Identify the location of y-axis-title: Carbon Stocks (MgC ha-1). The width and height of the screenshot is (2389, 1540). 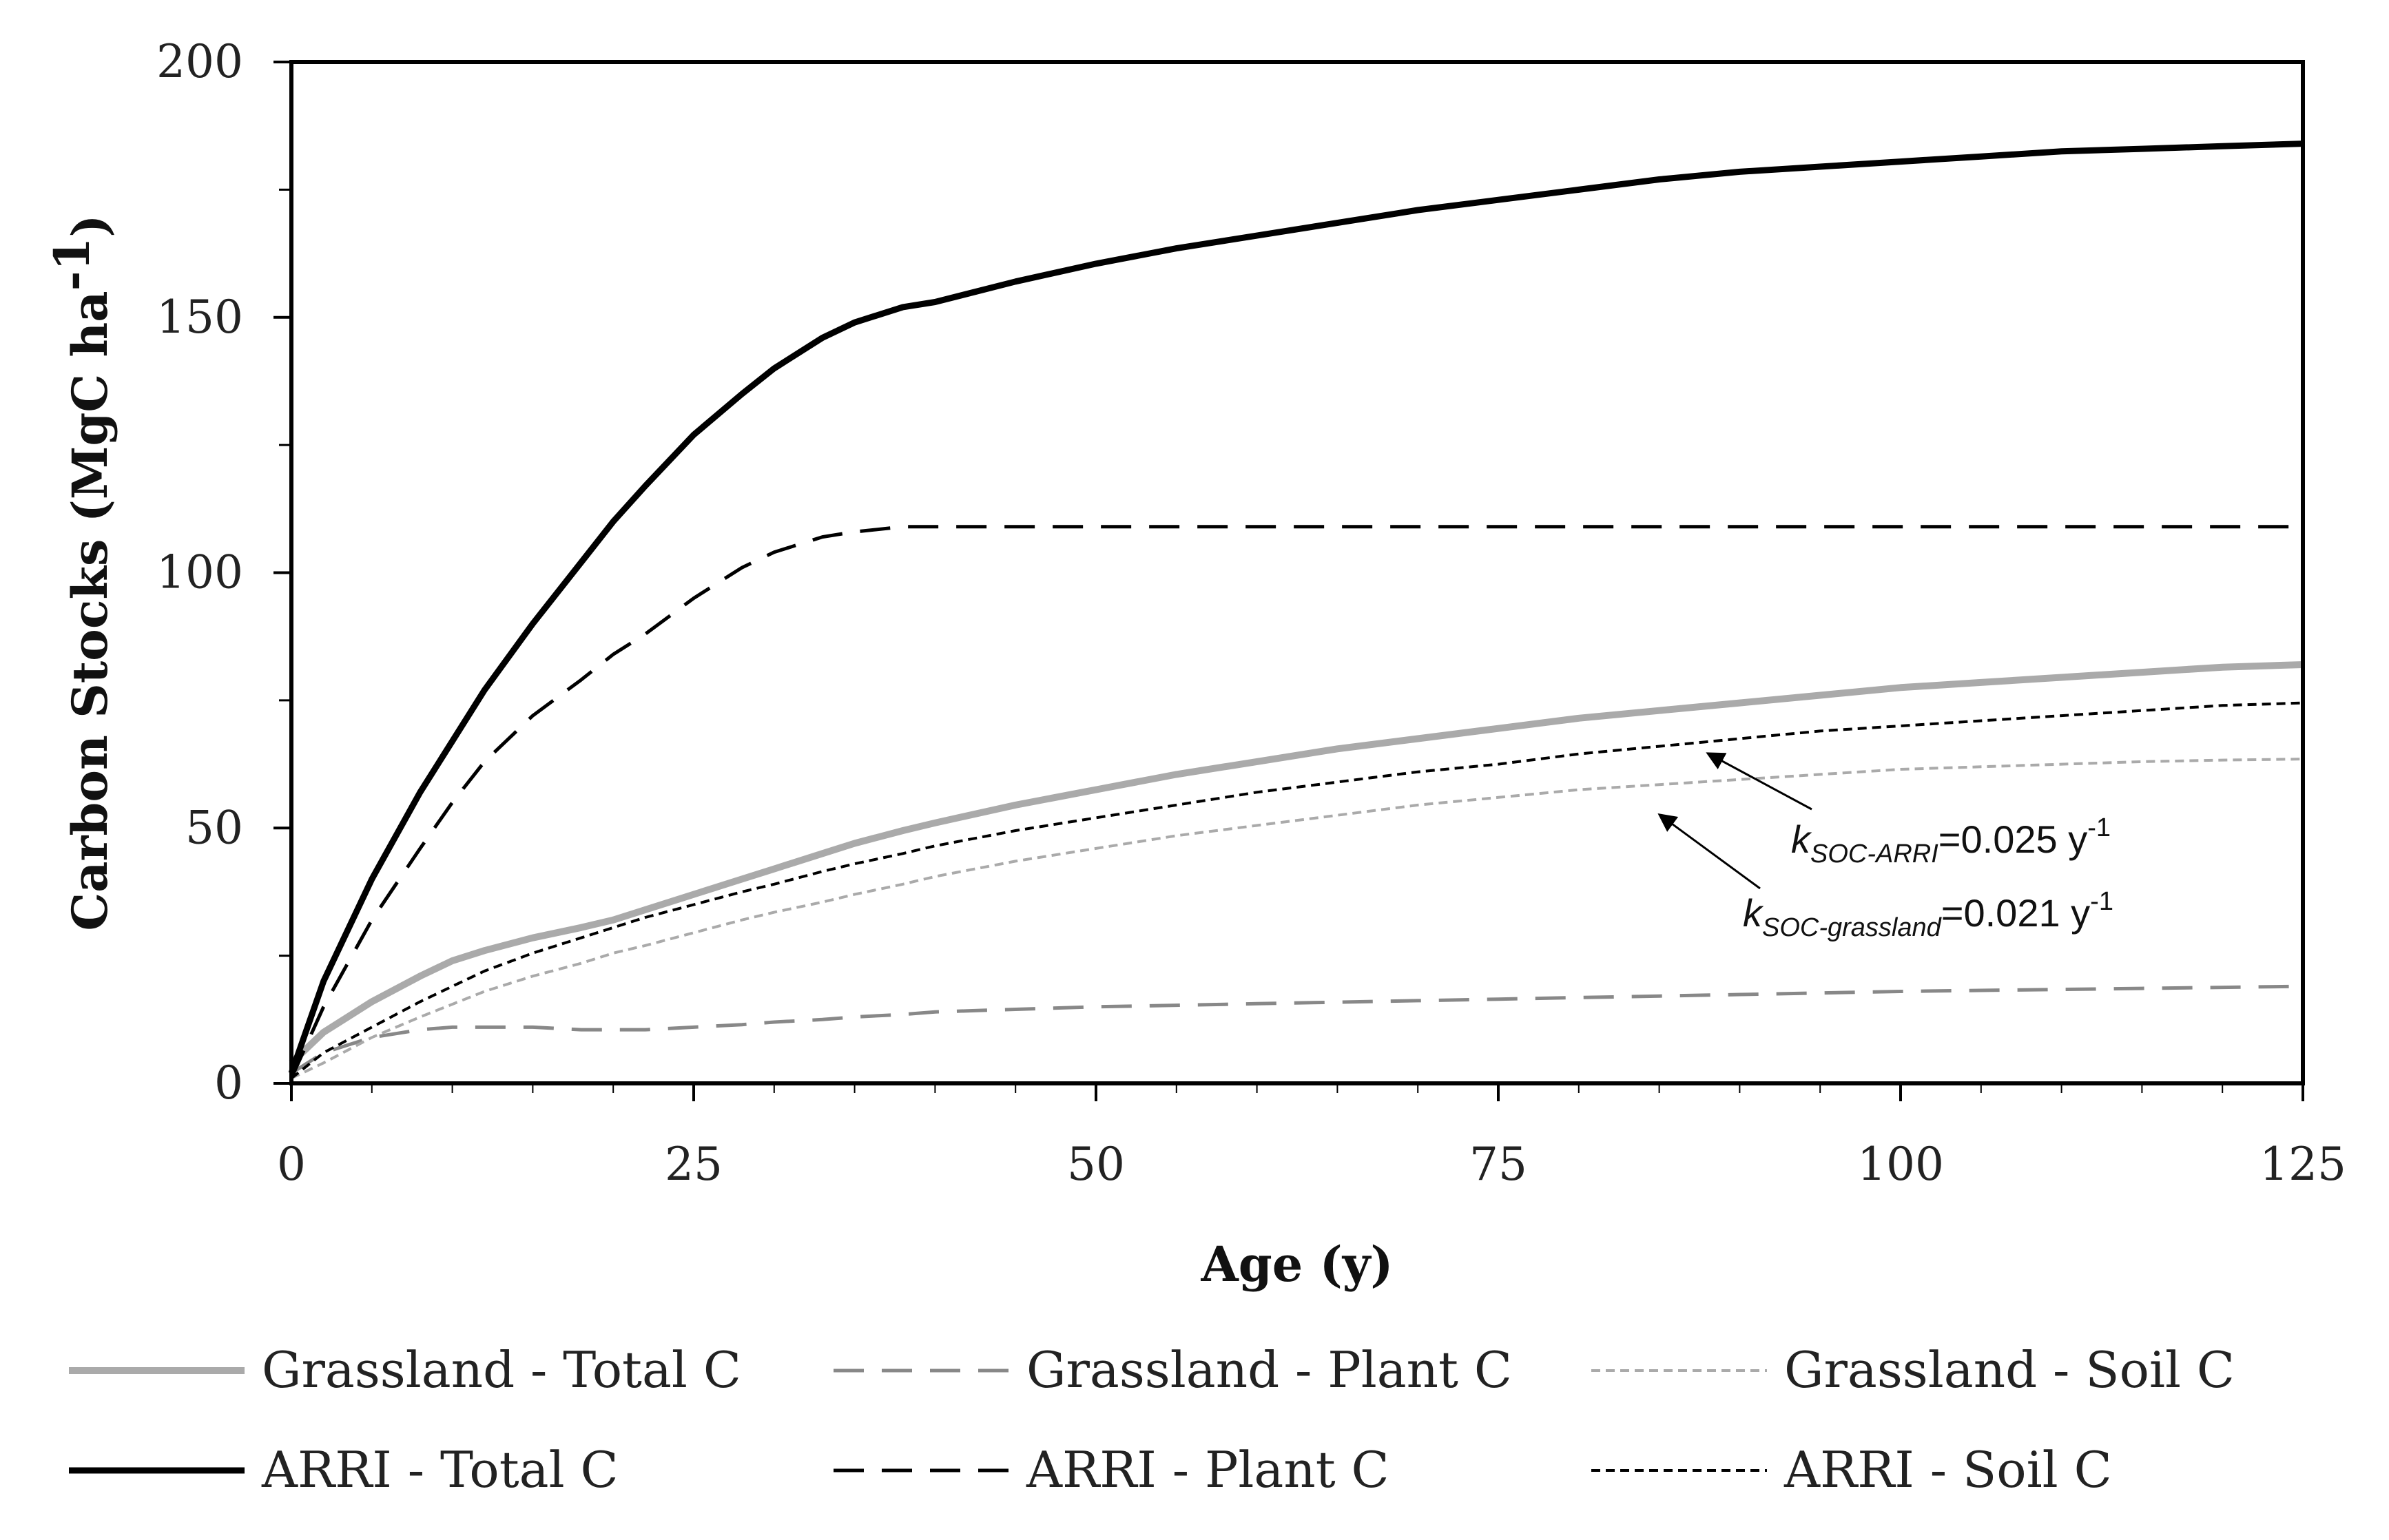
(80, 572).